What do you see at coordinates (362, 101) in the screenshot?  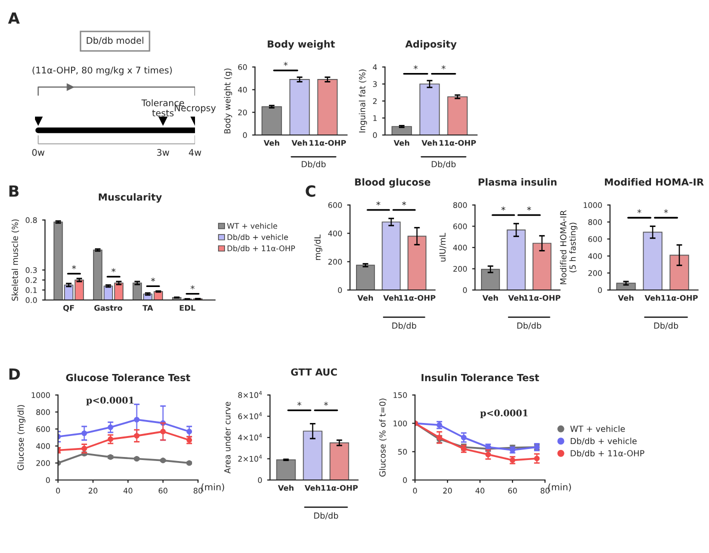 I see `y-axis-title: Inguinal fat (%)` at bounding box center [362, 101].